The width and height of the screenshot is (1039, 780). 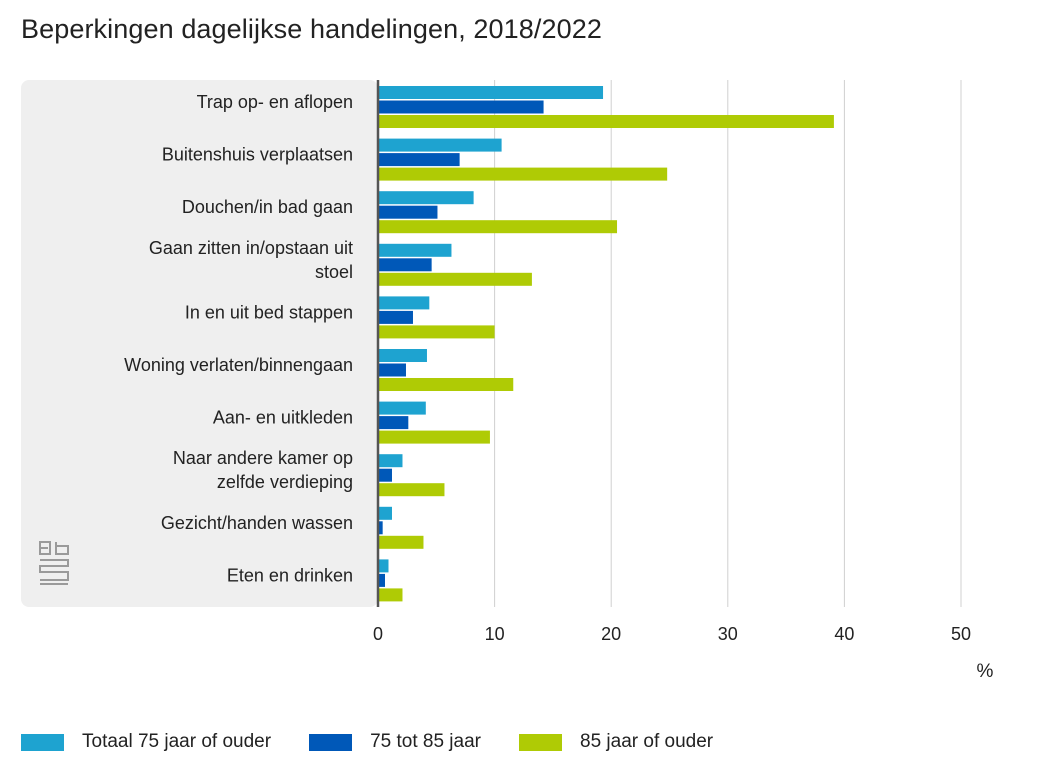 I want to click on category-label: Douchen/in bad gaan, so click(x=267, y=207).